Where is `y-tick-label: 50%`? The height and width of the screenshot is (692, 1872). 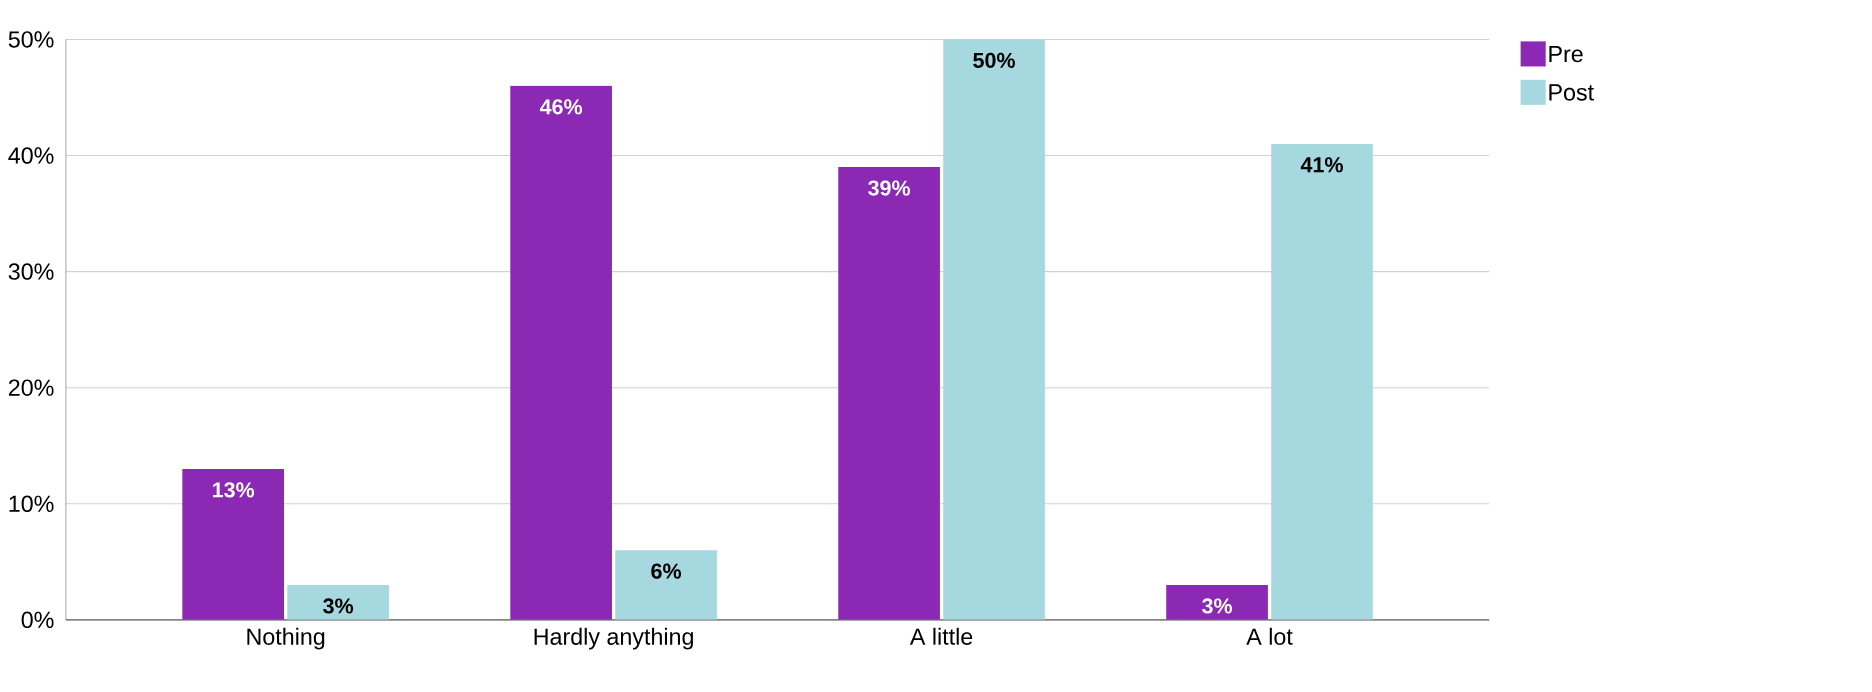 y-tick-label: 50% is located at coordinates (31, 39).